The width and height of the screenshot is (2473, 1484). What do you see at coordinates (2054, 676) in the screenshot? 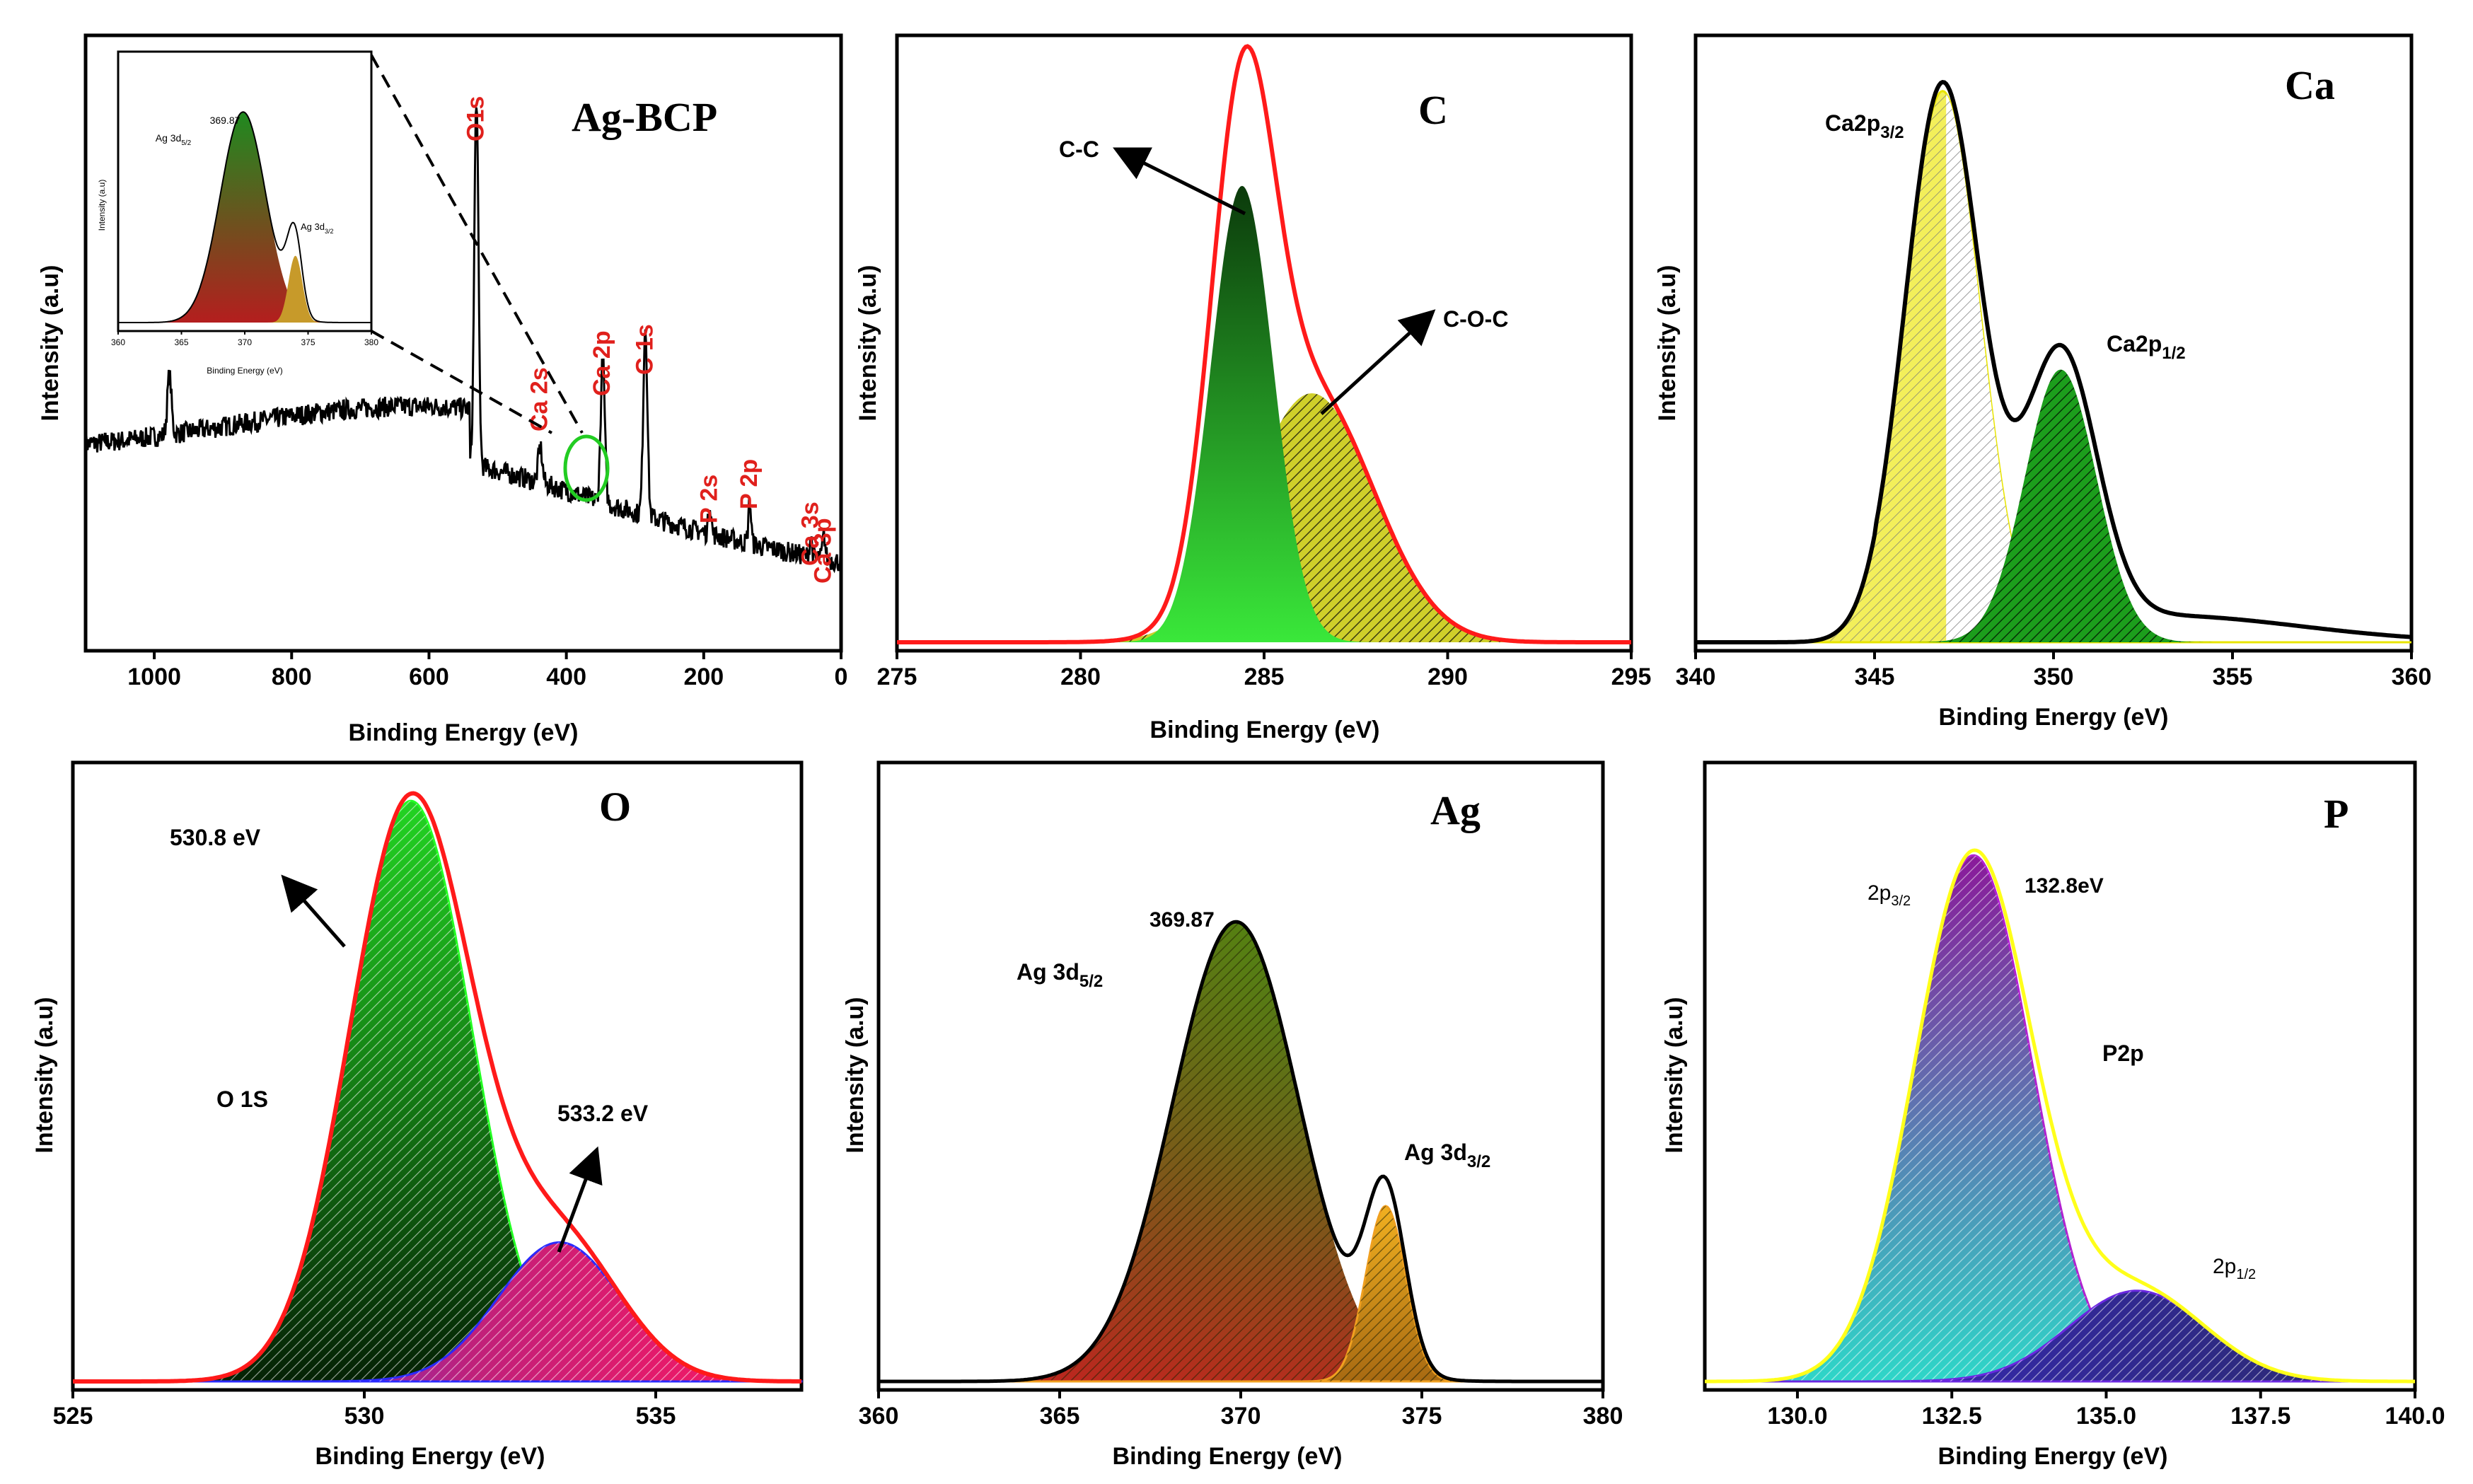
I see `x-tick-label: 350` at bounding box center [2054, 676].